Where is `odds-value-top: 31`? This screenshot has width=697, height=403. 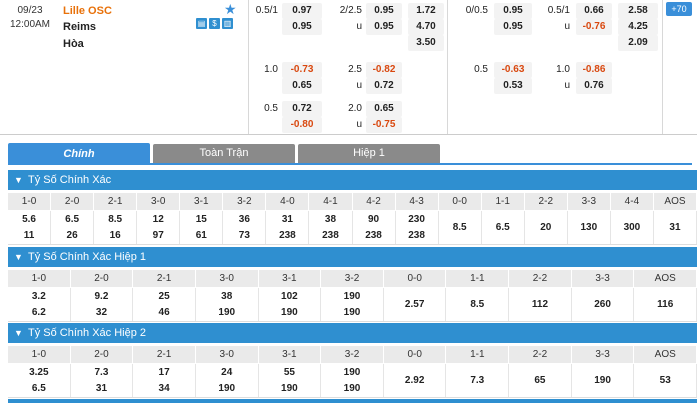
odds-value-top: 31 is located at coordinates (287, 219).